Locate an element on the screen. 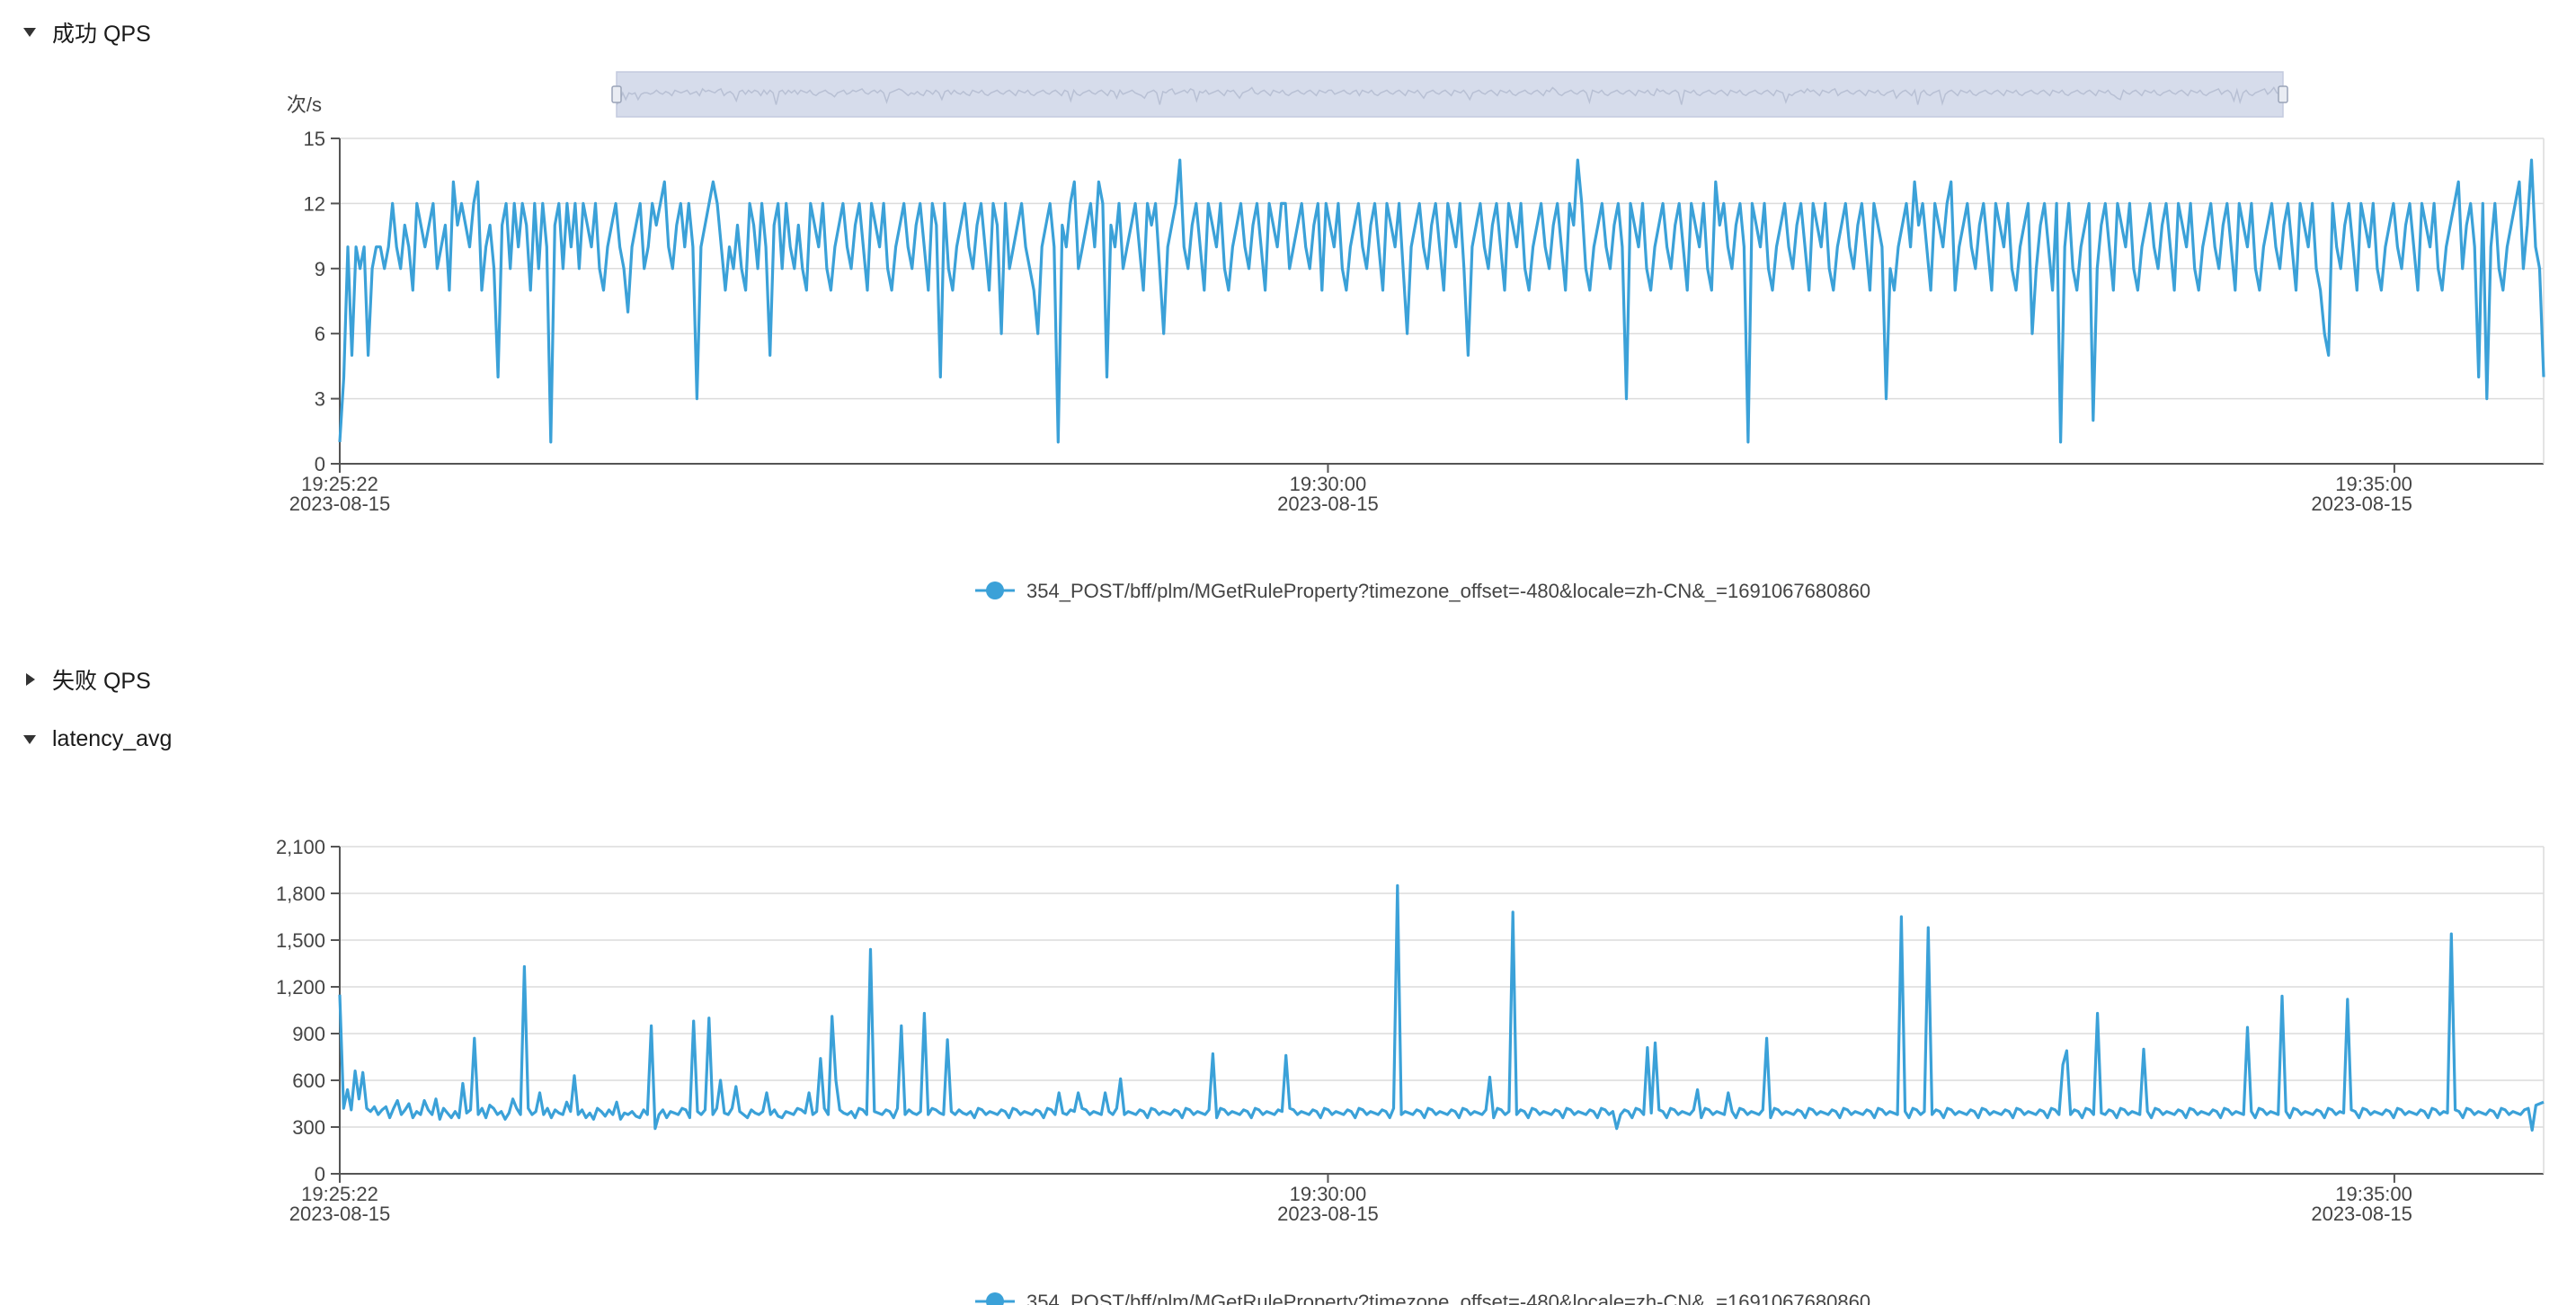 The height and width of the screenshot is (1305, 2576). y-tick-label: 3 is located at coordinates (320, 399).